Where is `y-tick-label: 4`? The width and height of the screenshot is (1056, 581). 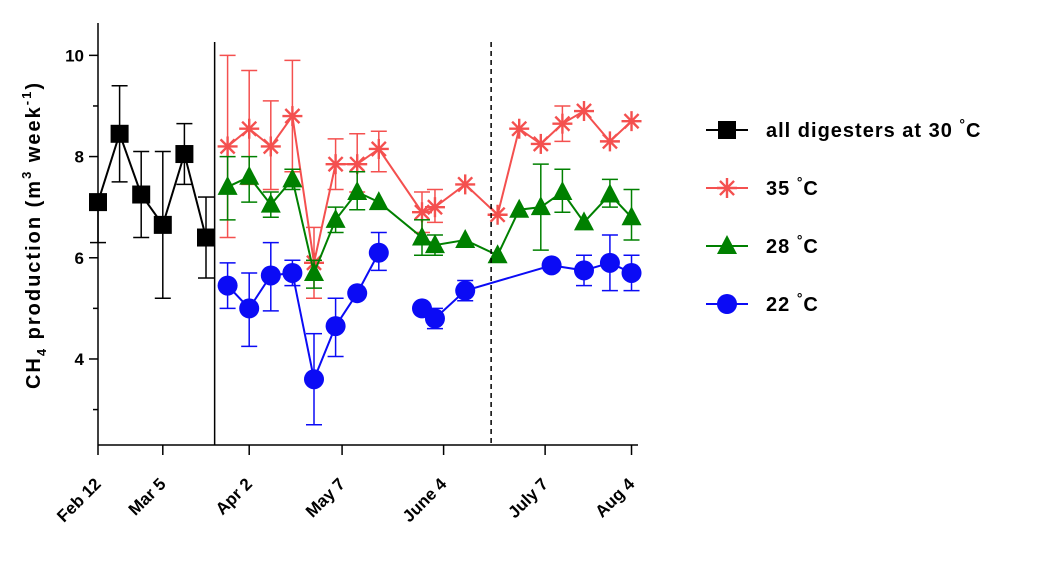 y-tick-label: 4 is located at coordinates (80, 359).